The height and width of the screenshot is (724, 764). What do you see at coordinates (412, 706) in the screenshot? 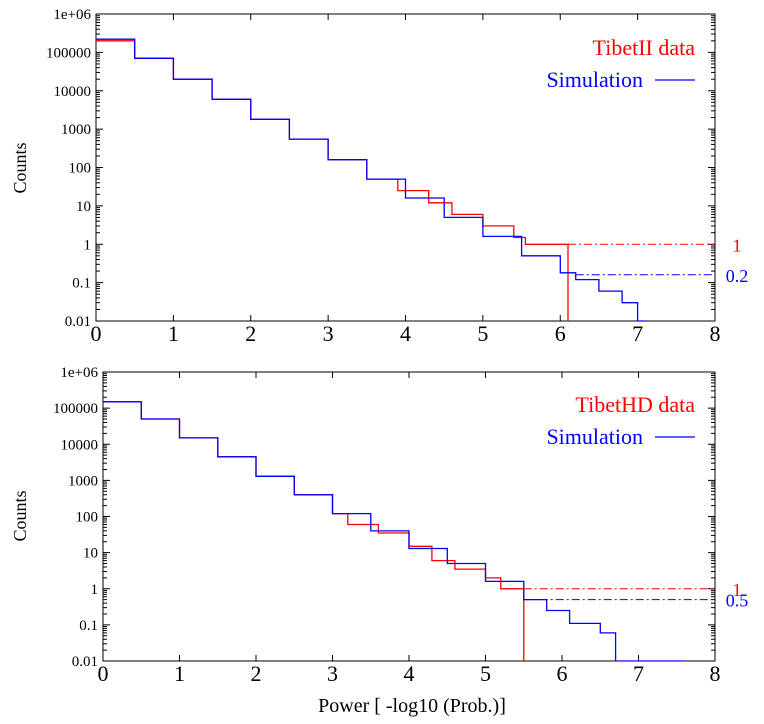
I see `x-axis-label: Power [ -log10 (Prob.)]` at bounding box center [412, 706].